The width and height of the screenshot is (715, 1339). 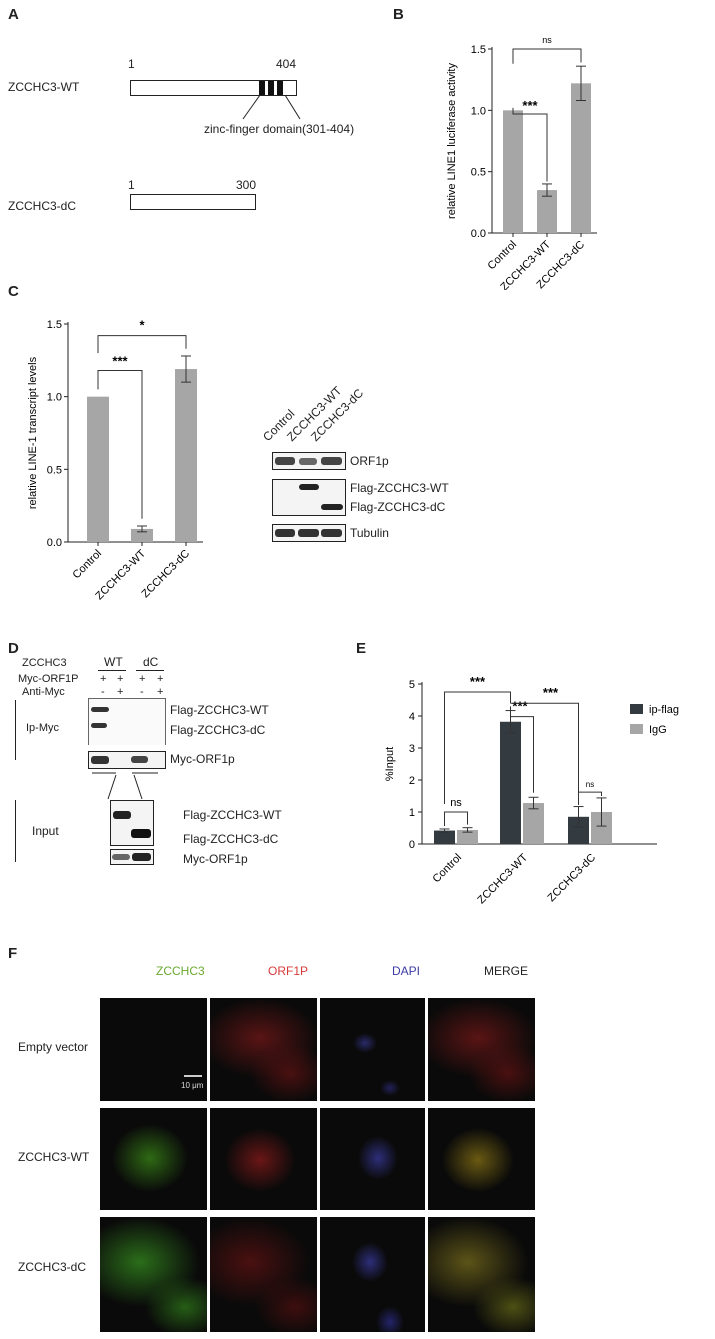 I want to click on d-in-flag-wt: Flag-ZCCHC3-WT, so click(x=232, y=815).